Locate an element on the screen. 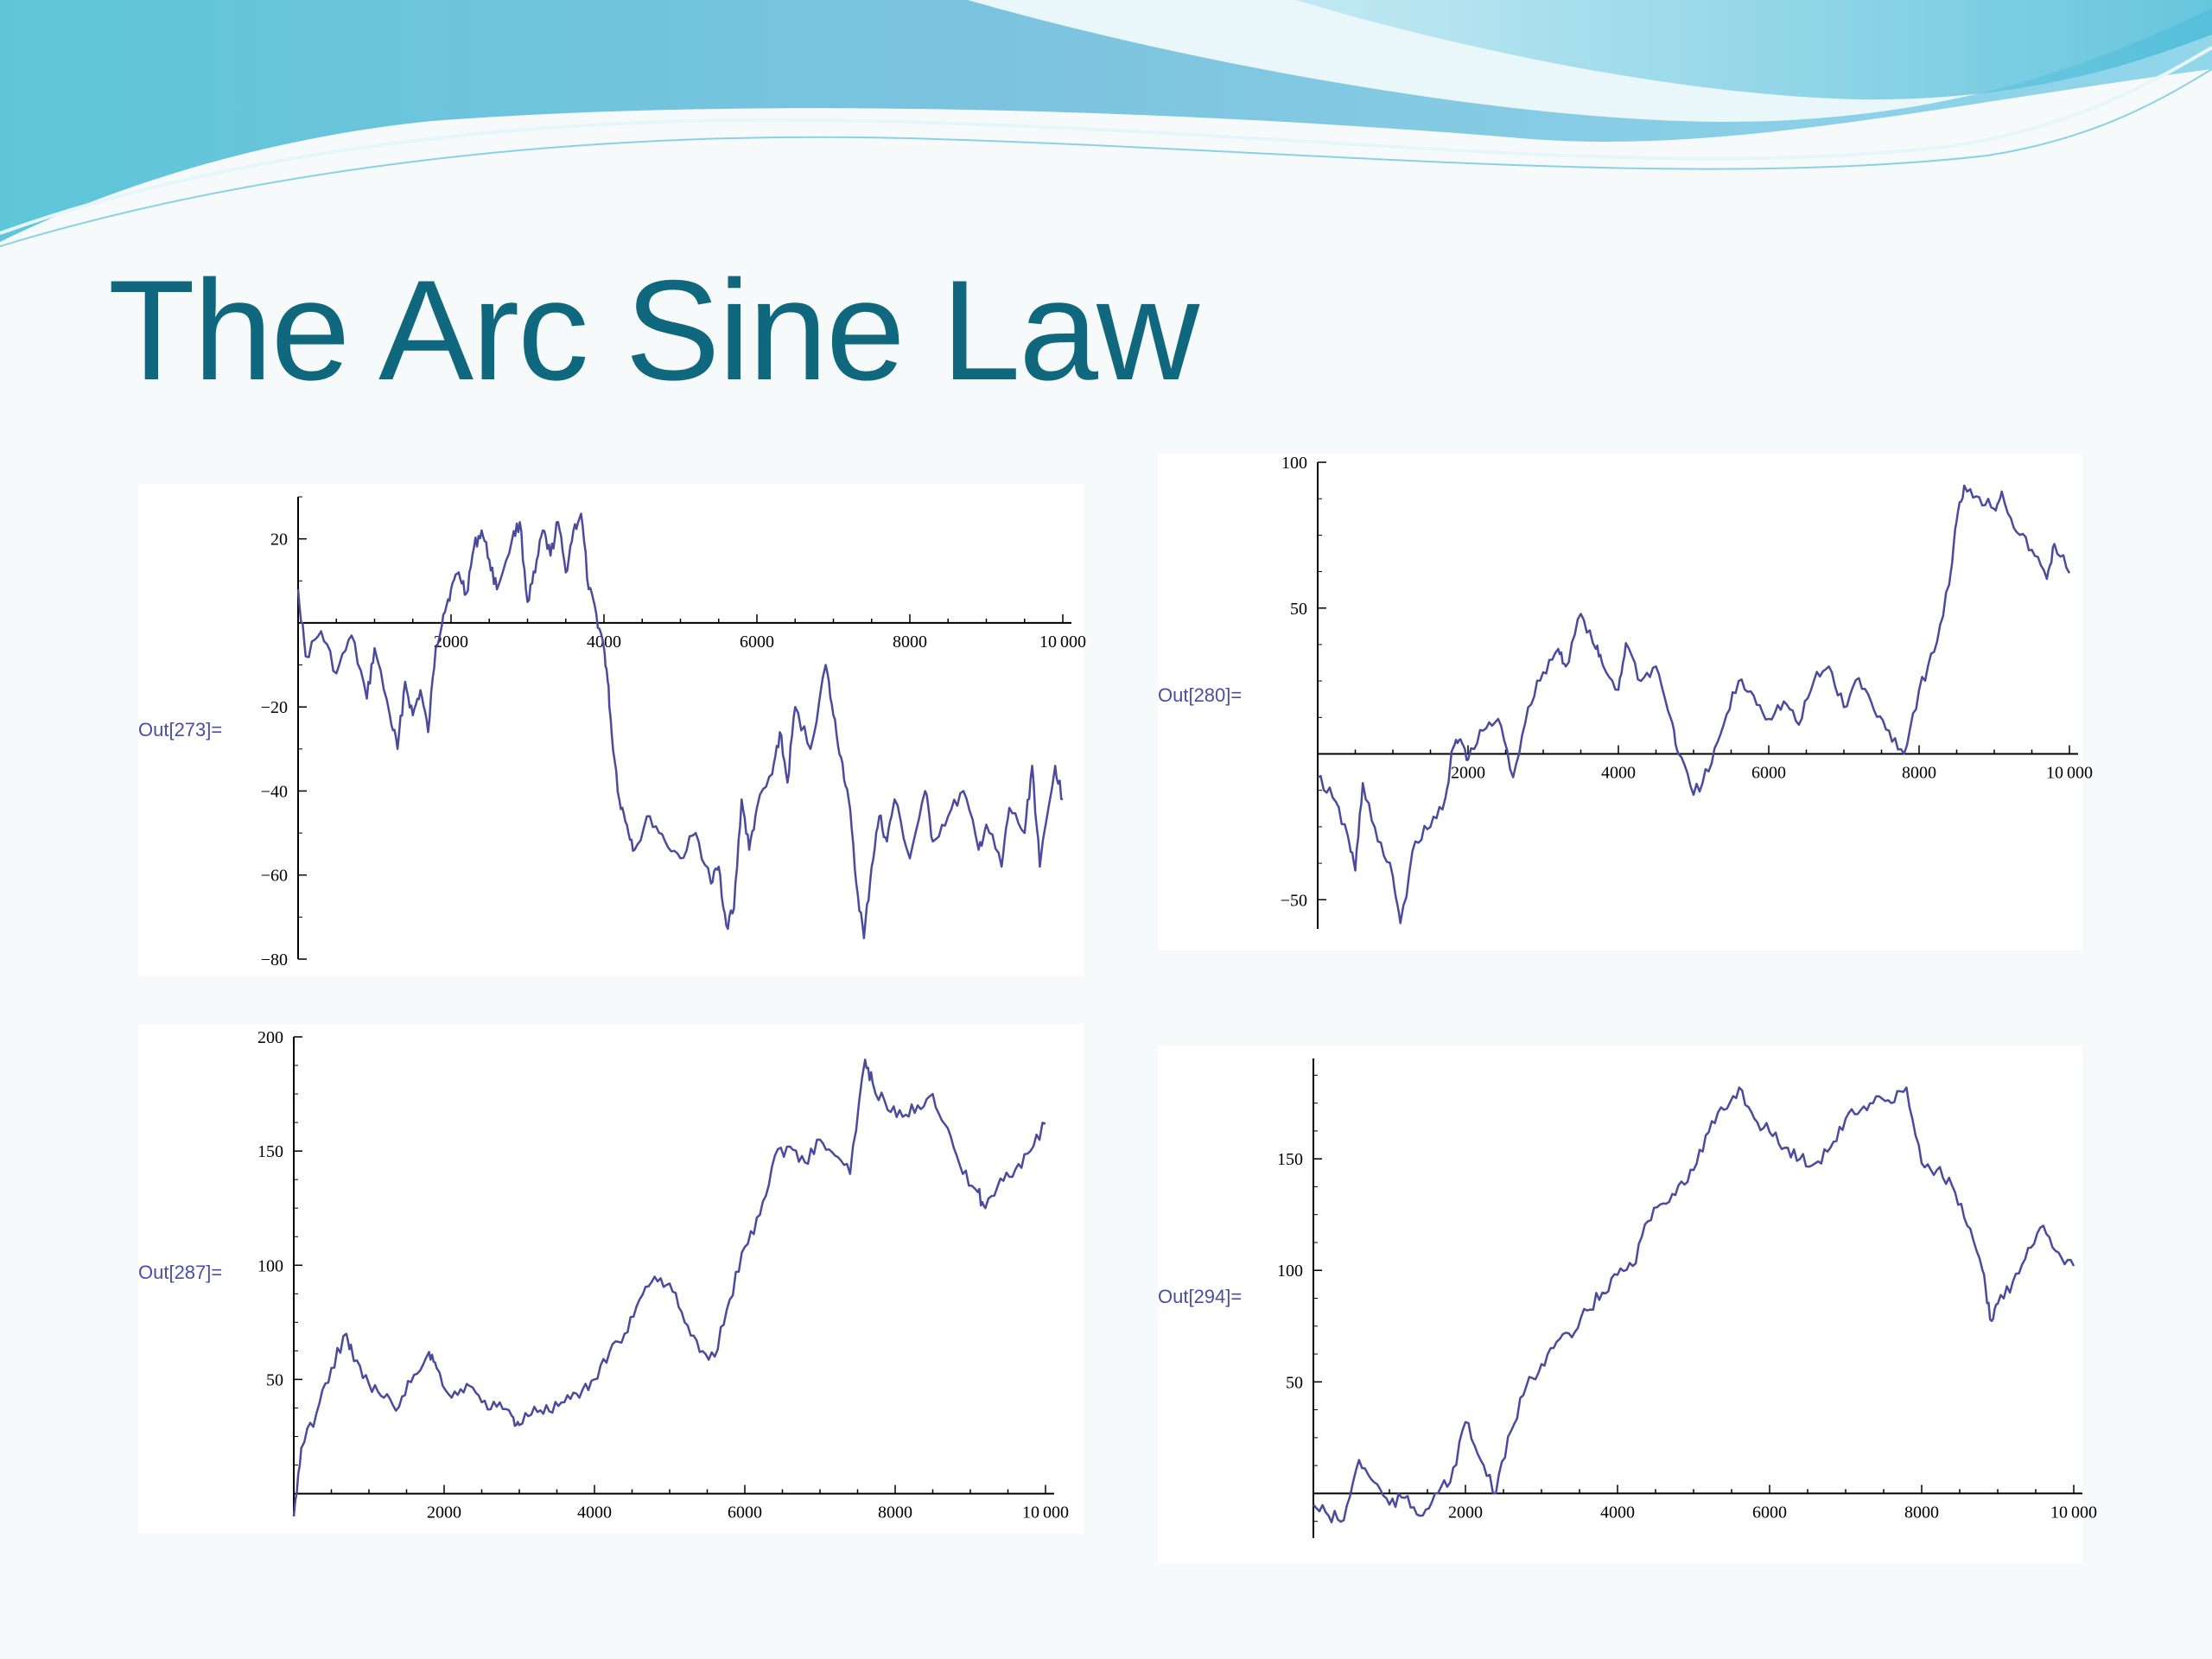 The image size is (2212, 1659). y-tick-label: 20 is located at coordinates (279, 540).